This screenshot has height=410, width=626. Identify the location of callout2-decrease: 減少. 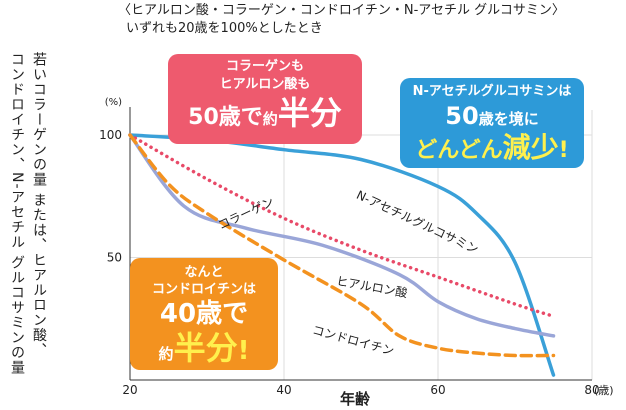
(530, 147).